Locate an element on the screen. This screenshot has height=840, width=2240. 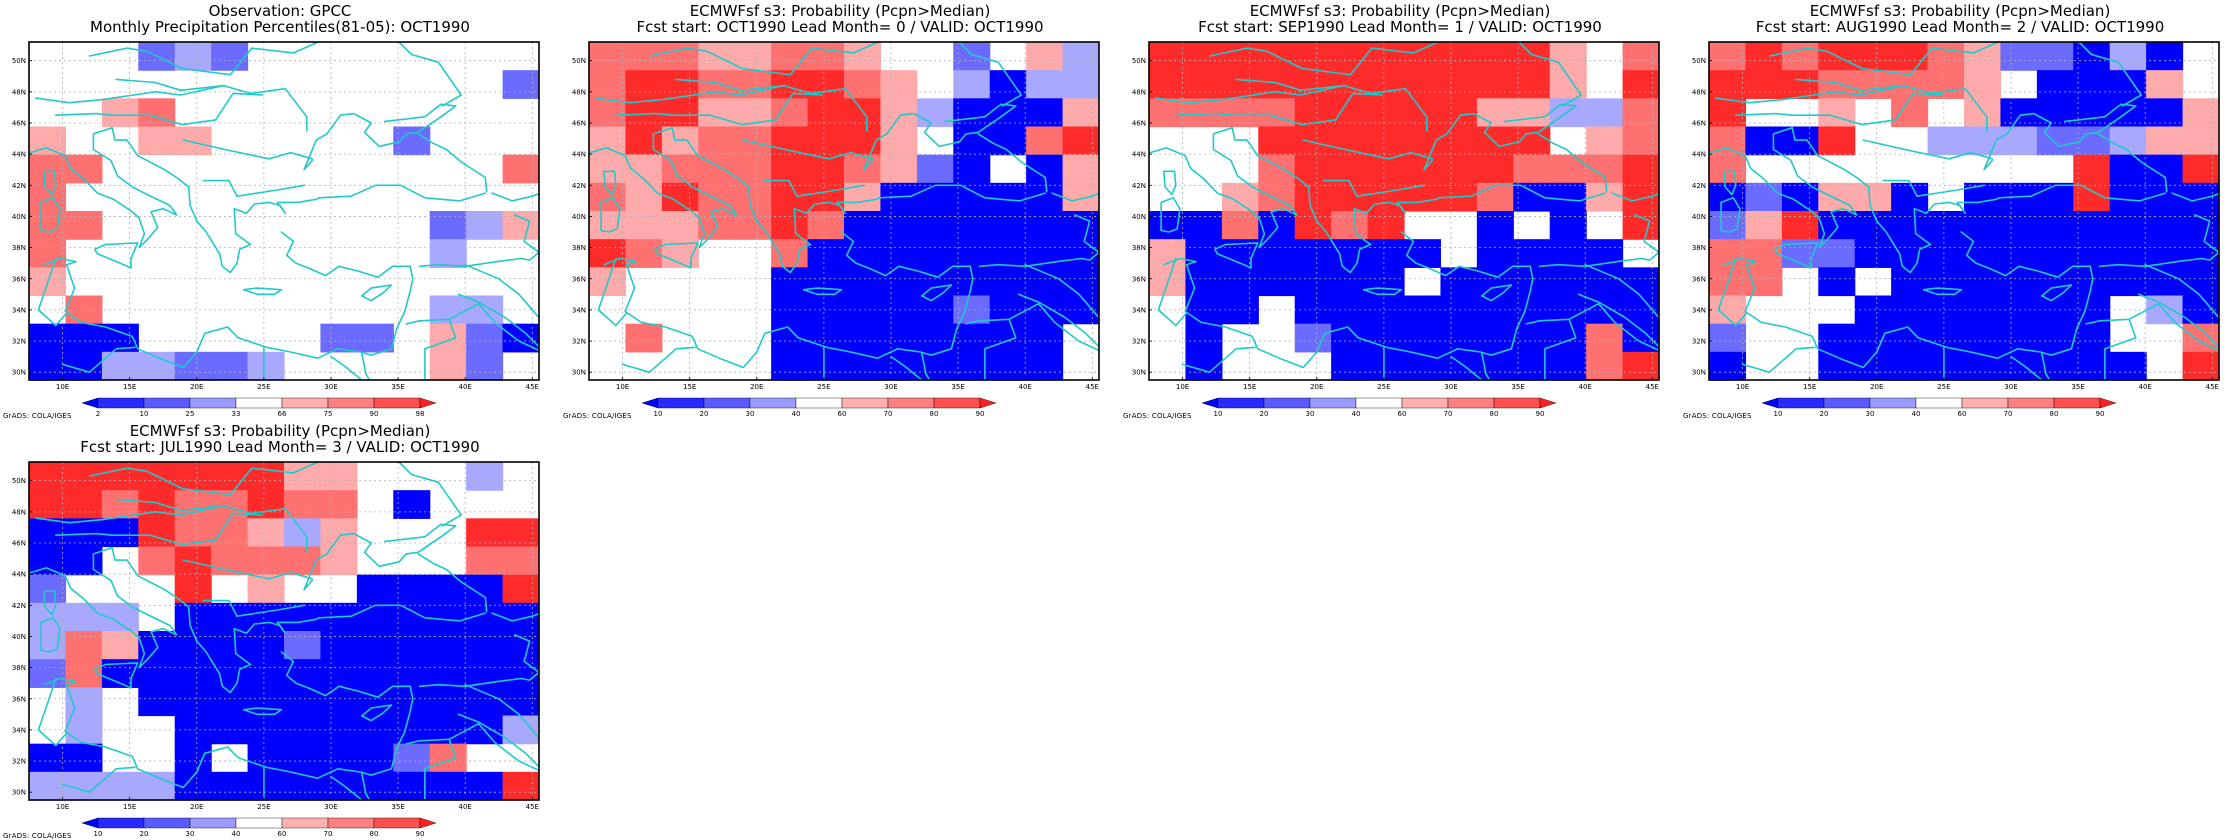
graticule is located at coordinates (844, 211).